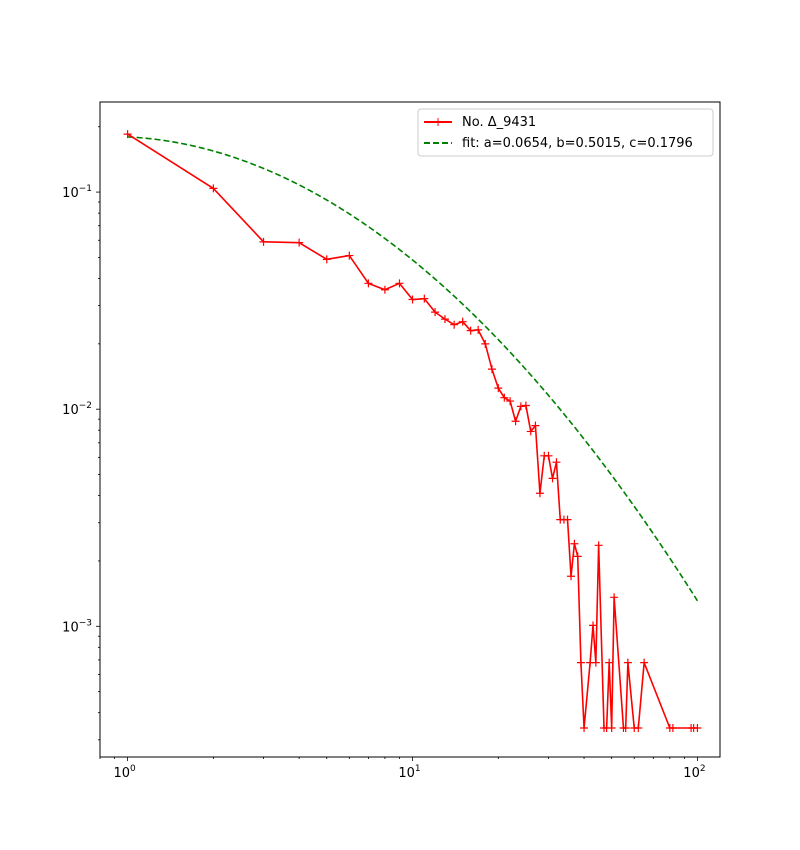 The height and width of the screenshot is (850, 800). What do you see at coordinates (418, 769) in the screenshot?
I see `x-tick-exponent: 1` at bounding box center [418, 769].